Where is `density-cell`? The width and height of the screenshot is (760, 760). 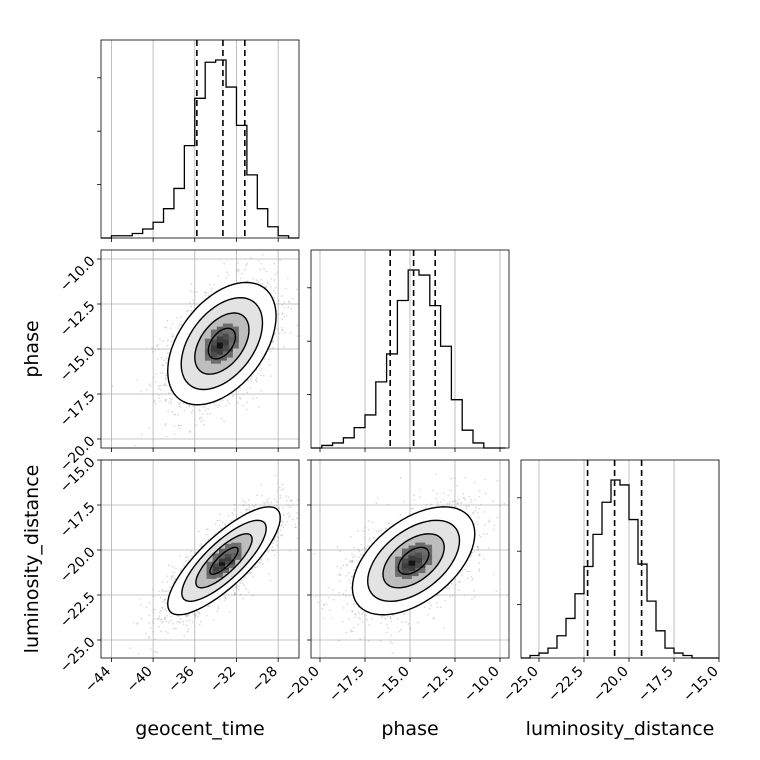
density-cell is located at coordinates (209, 349).